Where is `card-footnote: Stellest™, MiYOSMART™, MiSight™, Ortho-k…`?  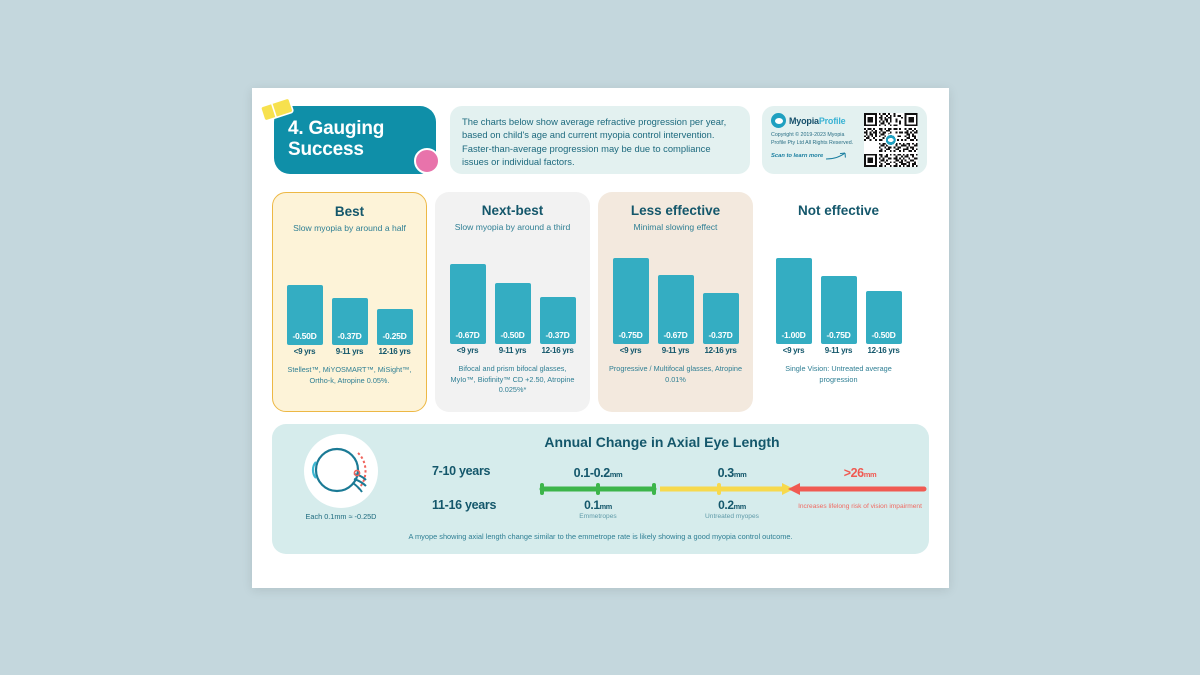 card-footnote: Stellest™, MiYOSMART™, MiSight™, Ortho-k… is located at coordinates (349, 375).